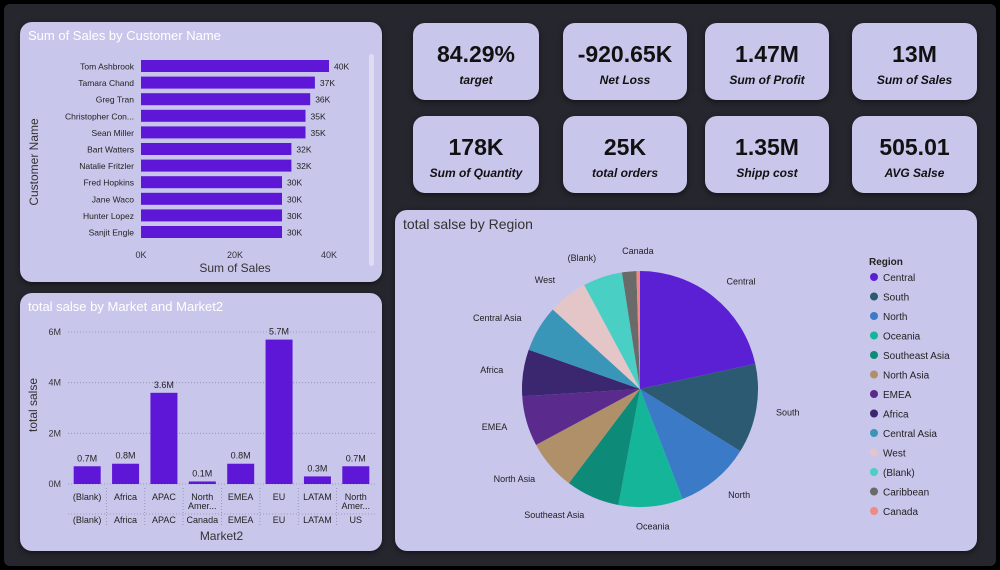  What do you see at coordinates (906, 493) in the screenshot?
I see `legend-item: Caribbean` at bounding box center [906, 493].